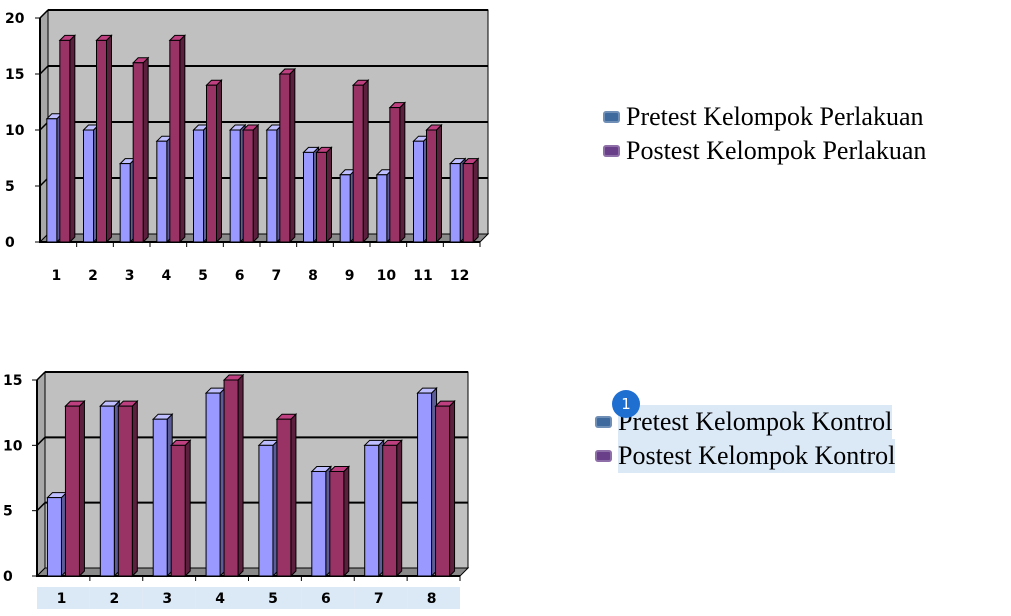 Image resolution: width=1011 pixels, height=616 pixels. Describe the element at coordinates (776, 150) in the screenshot. I see `legend-label-postest: Postest Kelompok Perlakuan` at that location.